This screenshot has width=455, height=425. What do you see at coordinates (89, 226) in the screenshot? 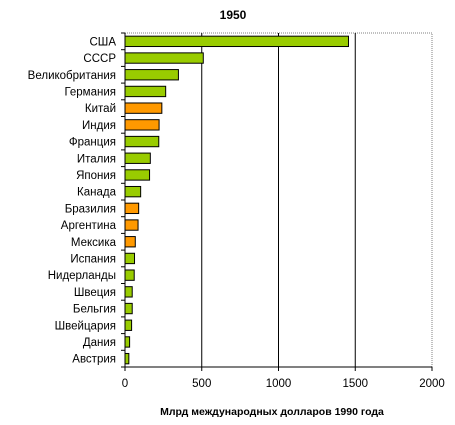
I see `category-label-12: Аргентина` at bounding box center [89, 226].